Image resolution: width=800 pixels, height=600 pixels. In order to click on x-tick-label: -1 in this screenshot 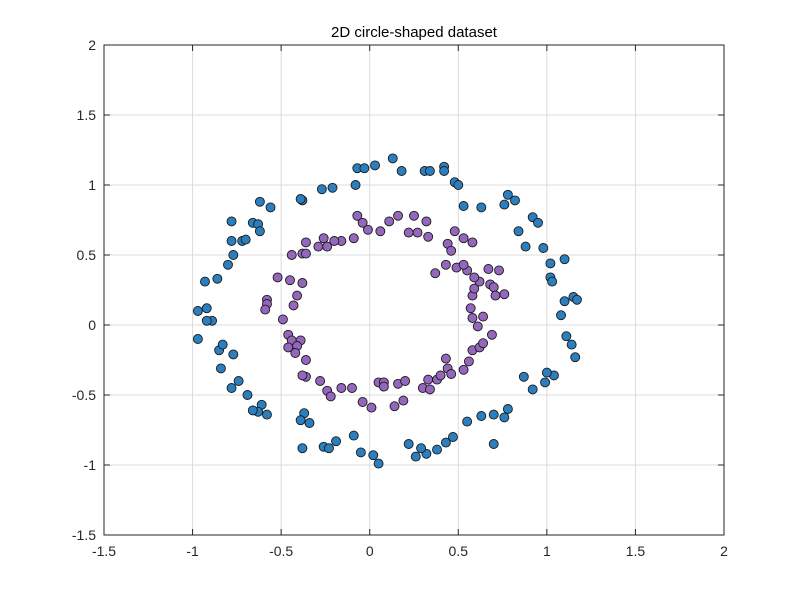, I will do `click(192, 551)`.